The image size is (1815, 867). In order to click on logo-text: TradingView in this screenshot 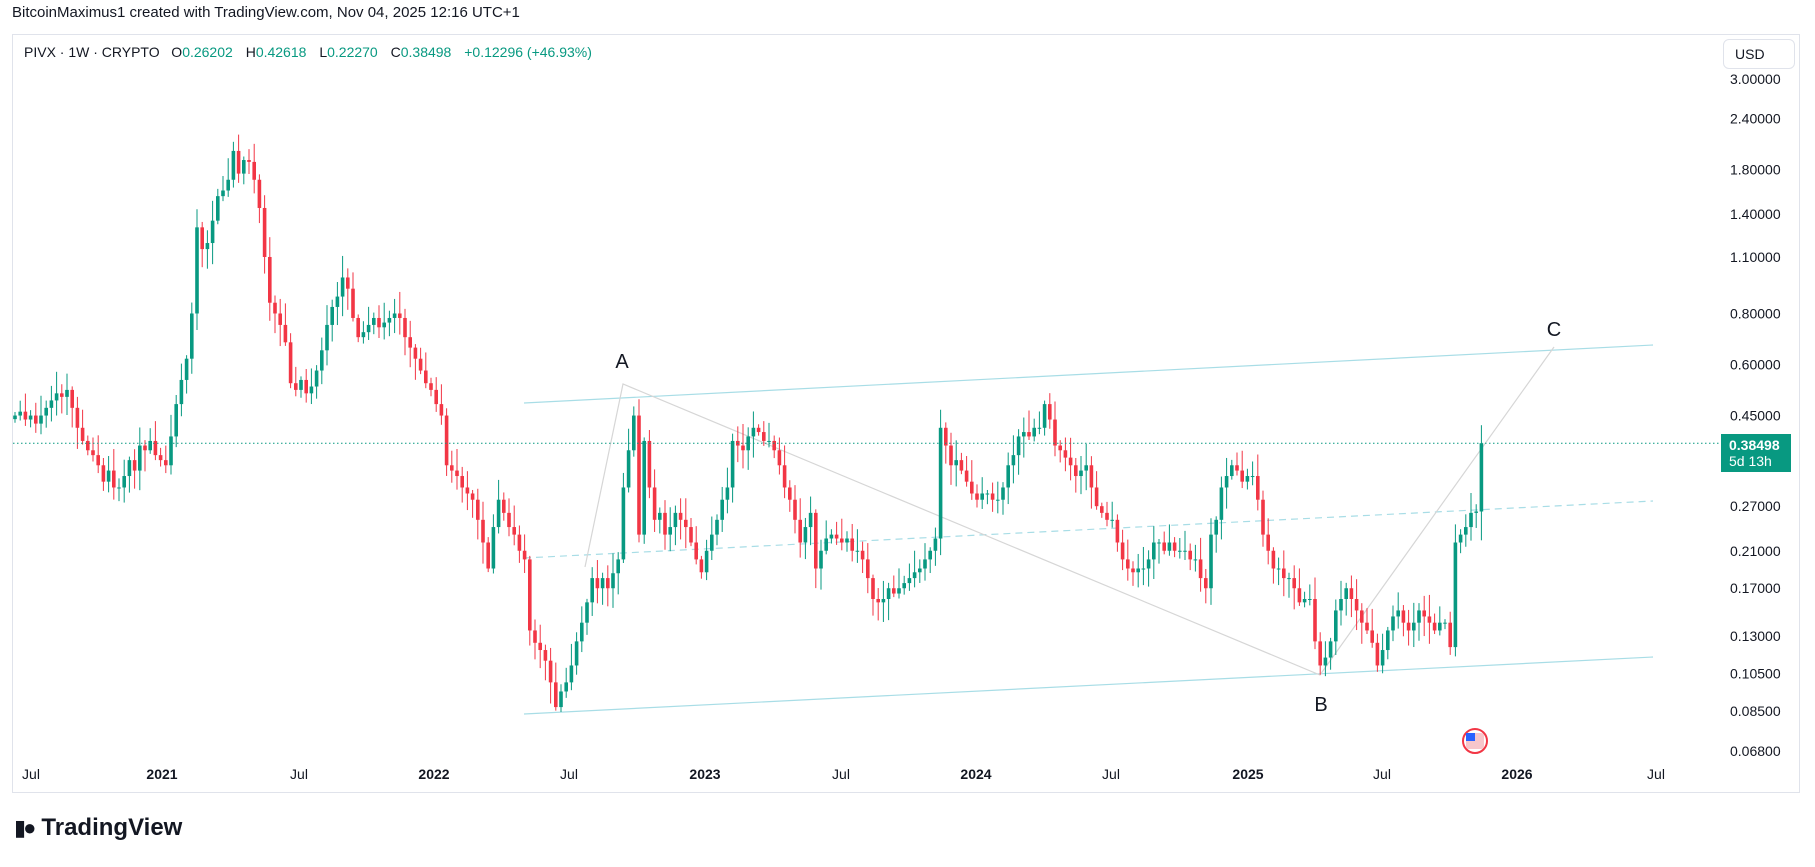, I will do `click(112, 827)`.